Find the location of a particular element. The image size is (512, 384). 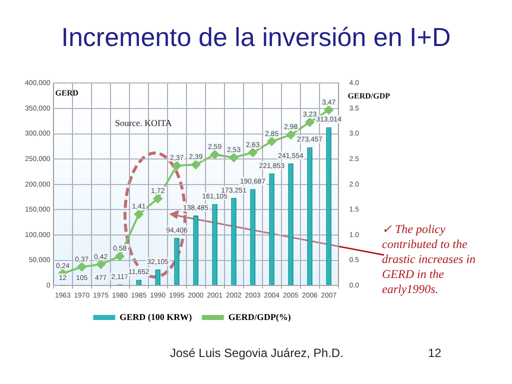

text: ✓ The policy contributed to the drastic increases in GERD in the early1990s. is located at coordinates (429, 259).